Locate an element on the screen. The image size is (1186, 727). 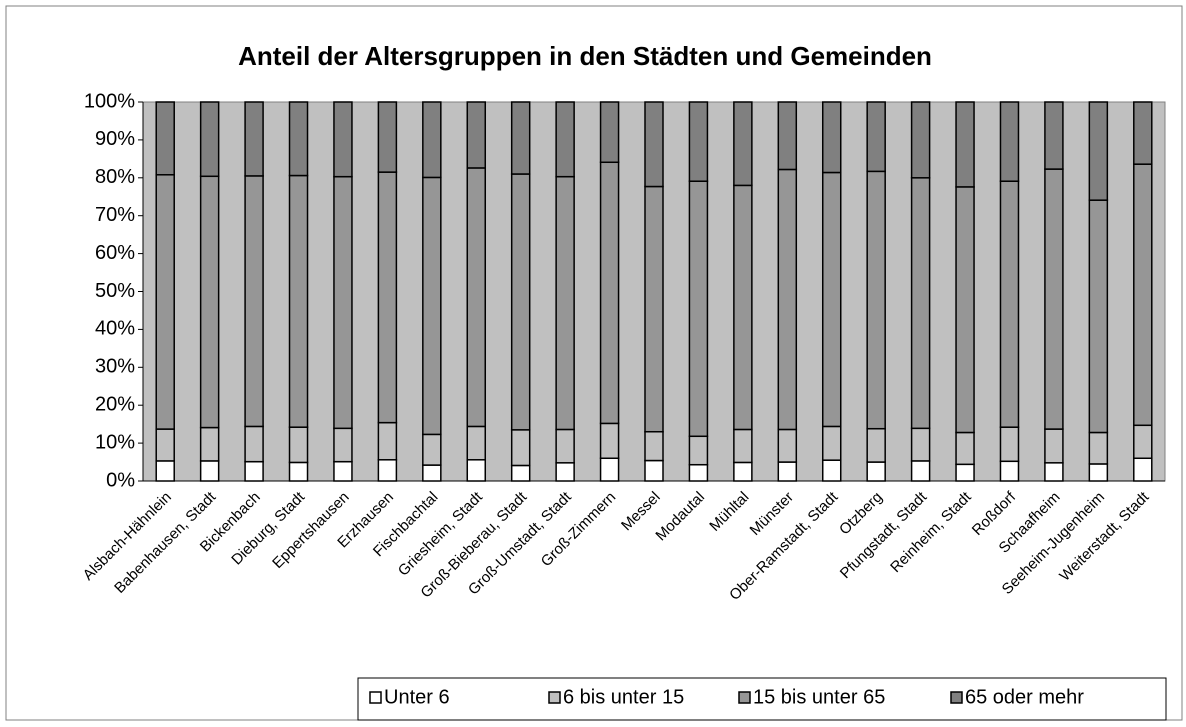
y-tick-label: 50% is located at coordinates (115, 291).